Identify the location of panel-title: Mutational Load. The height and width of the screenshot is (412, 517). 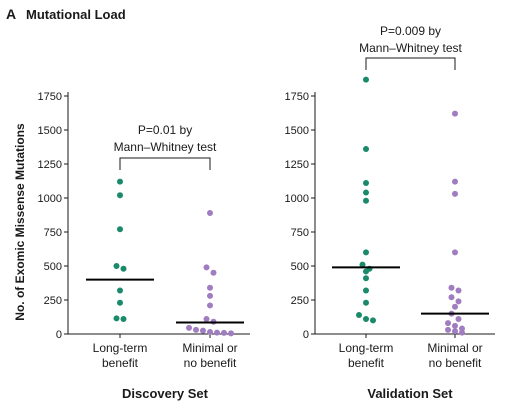
(76, 14).